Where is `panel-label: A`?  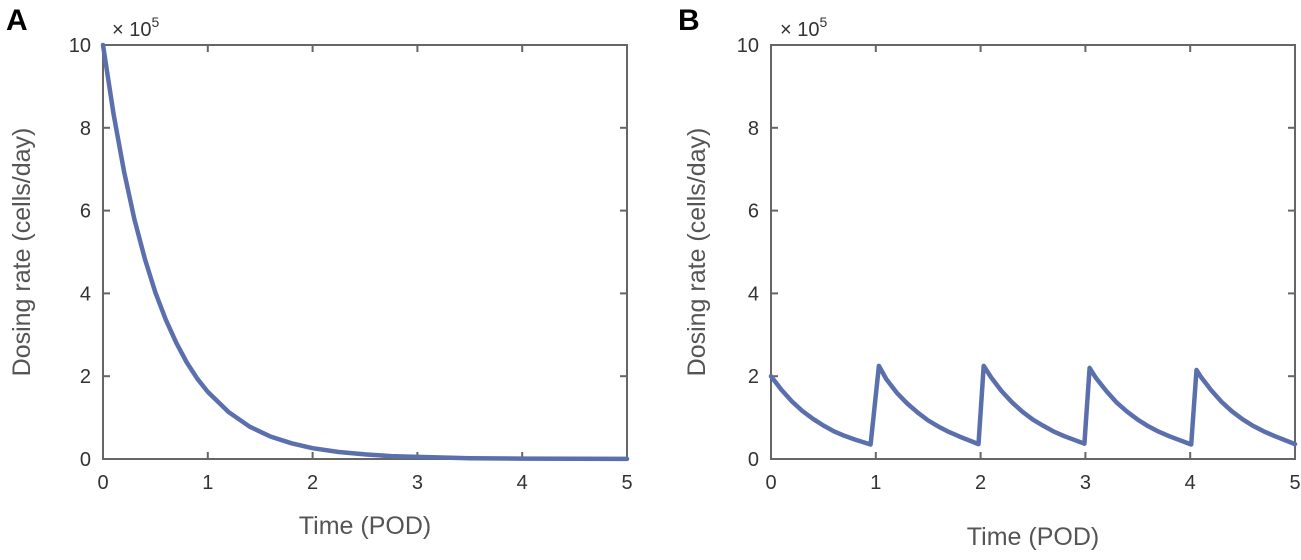 panel-label: A is located at coordinates (17, 20).